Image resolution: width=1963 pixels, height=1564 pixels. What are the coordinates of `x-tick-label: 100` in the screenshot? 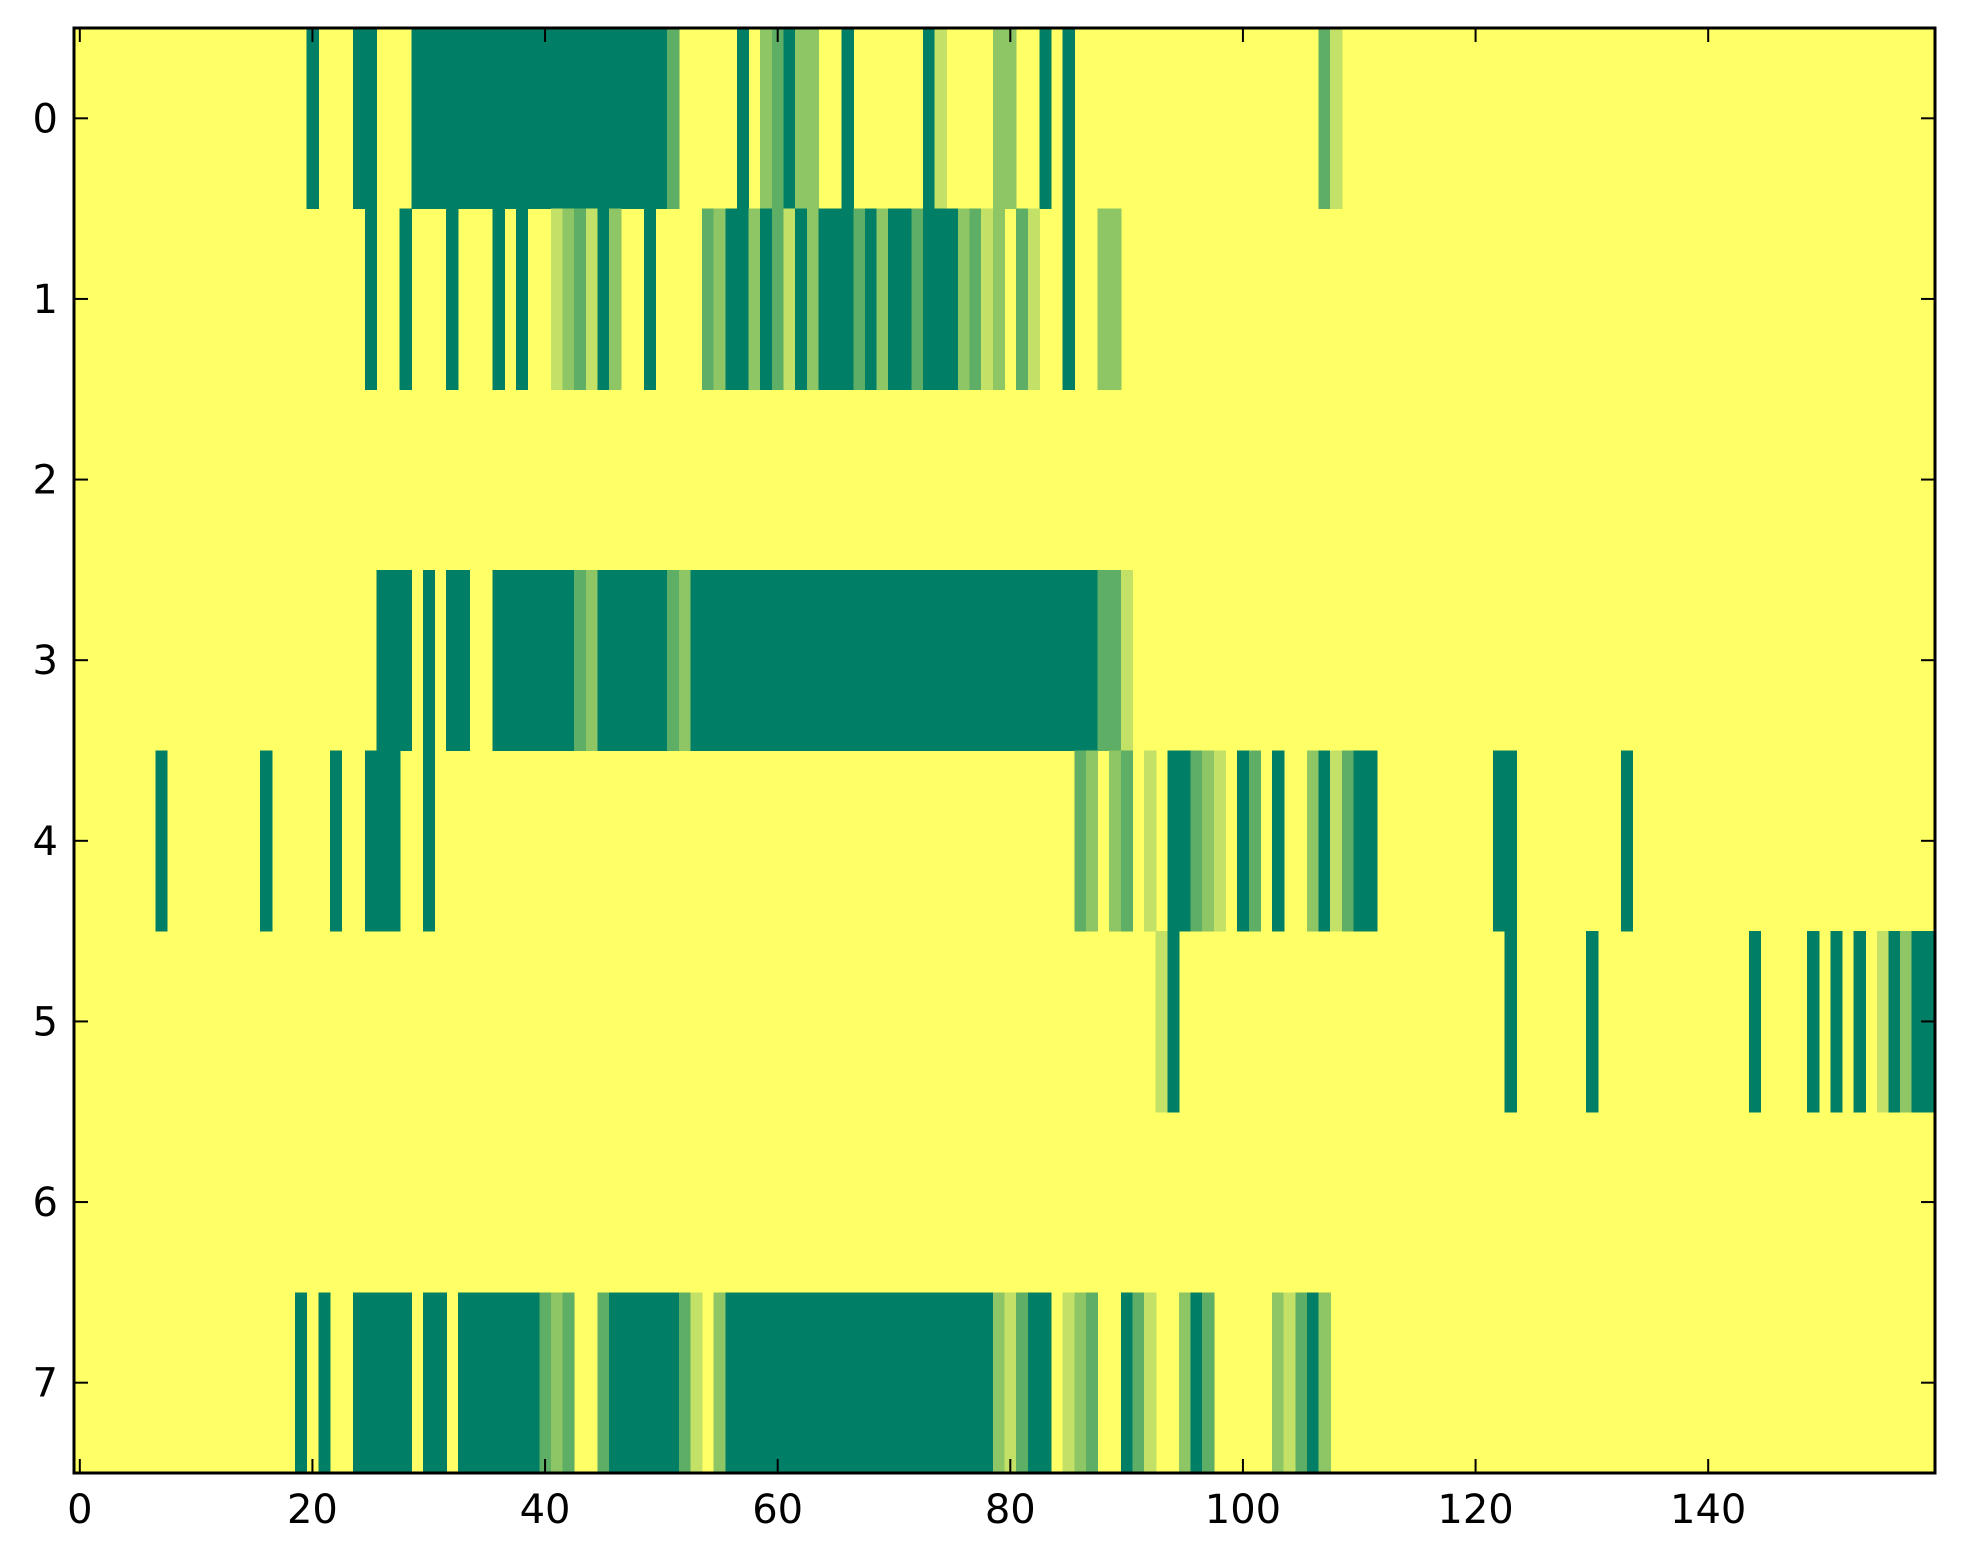 It's located at (1243, 1510).